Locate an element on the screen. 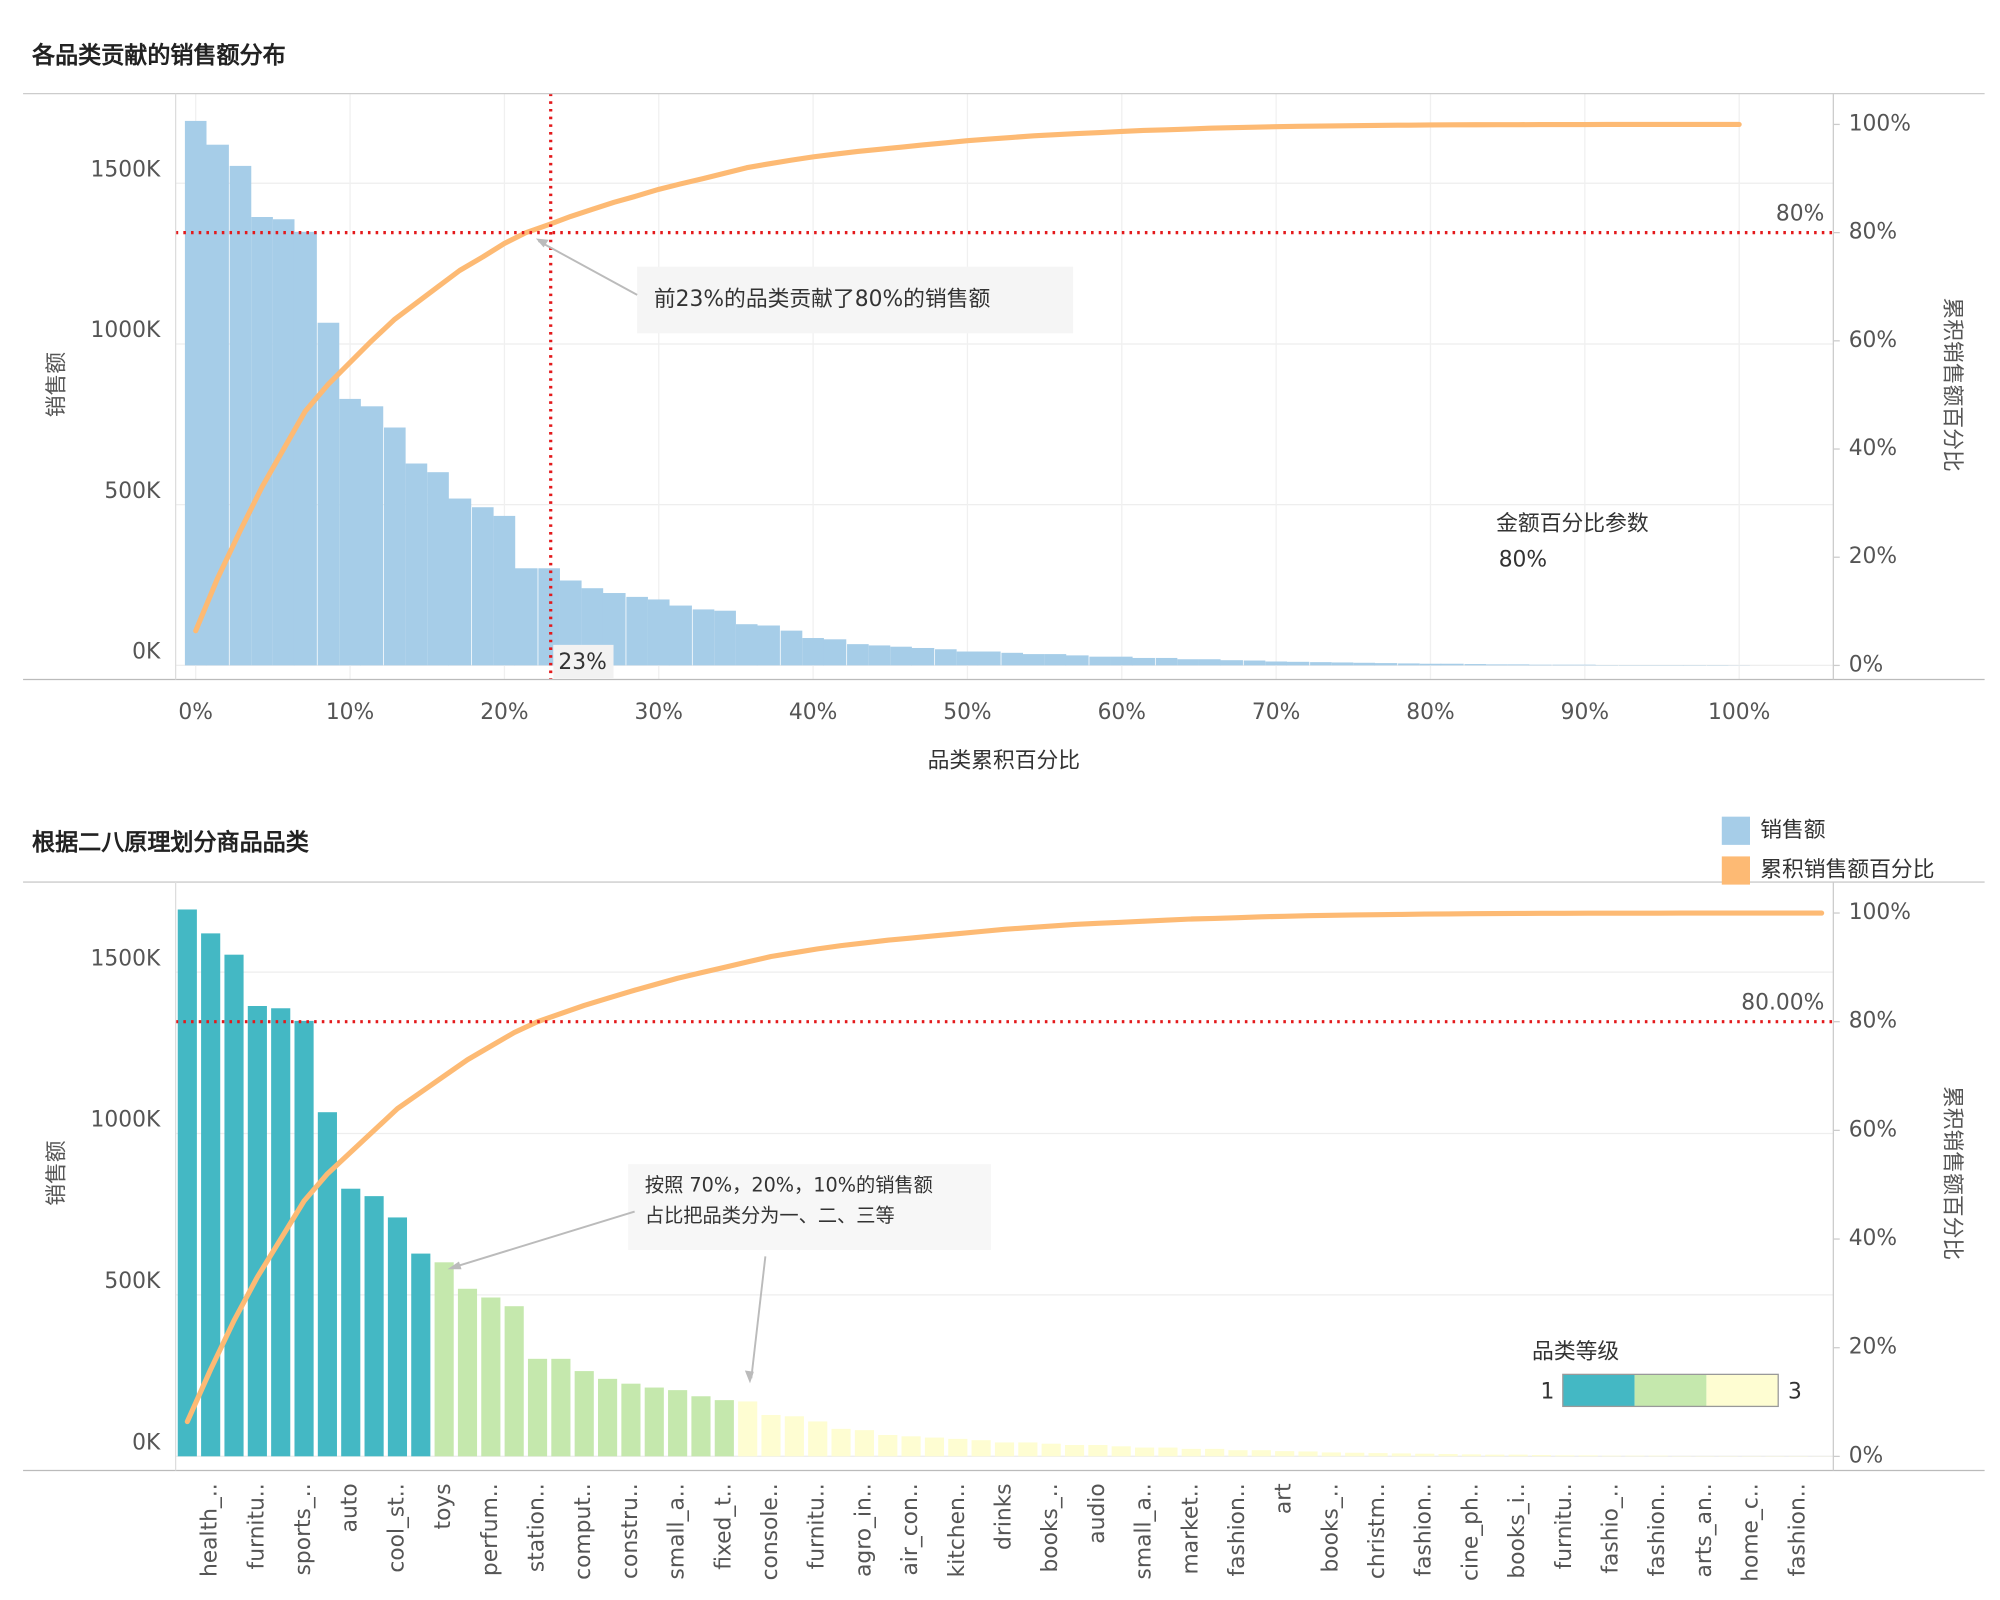 The height and width of the screenshot is (1600, 2000). grade-swatch is located at coordinates (1598, 1390).